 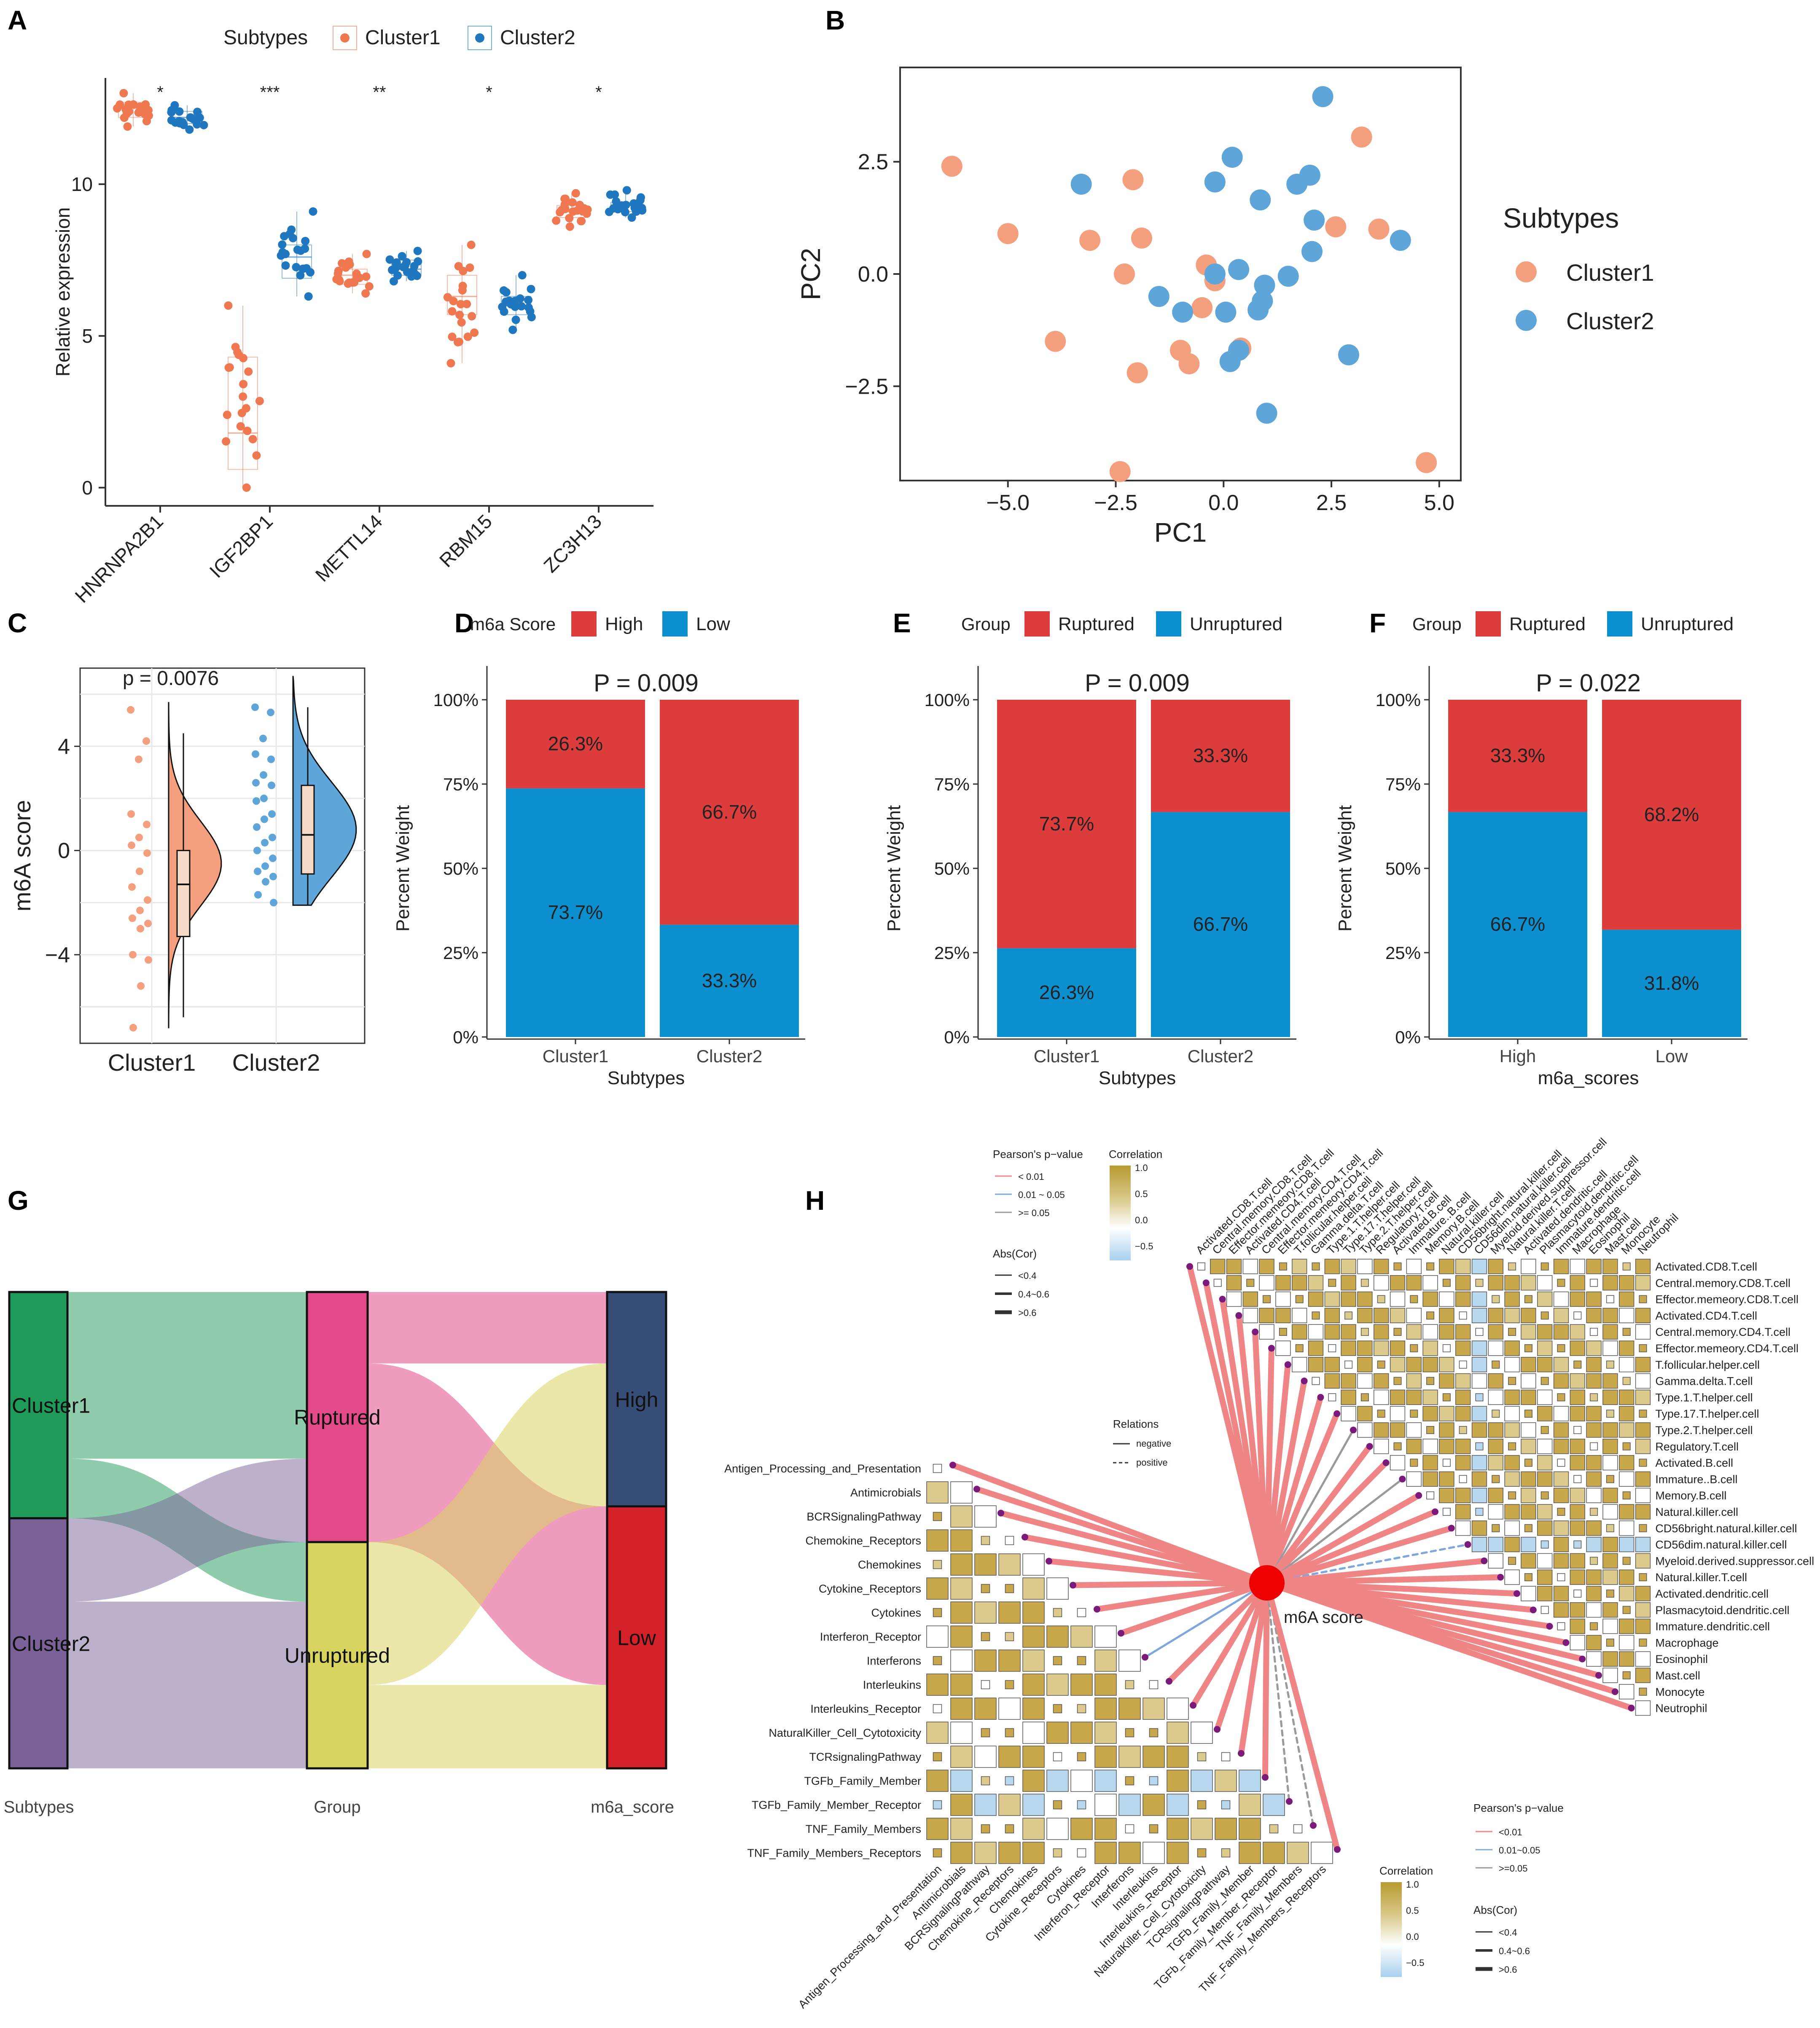 I want to click on immune-cell-row-label: Natural.killer.cell, so click(x=1696, y=1512).